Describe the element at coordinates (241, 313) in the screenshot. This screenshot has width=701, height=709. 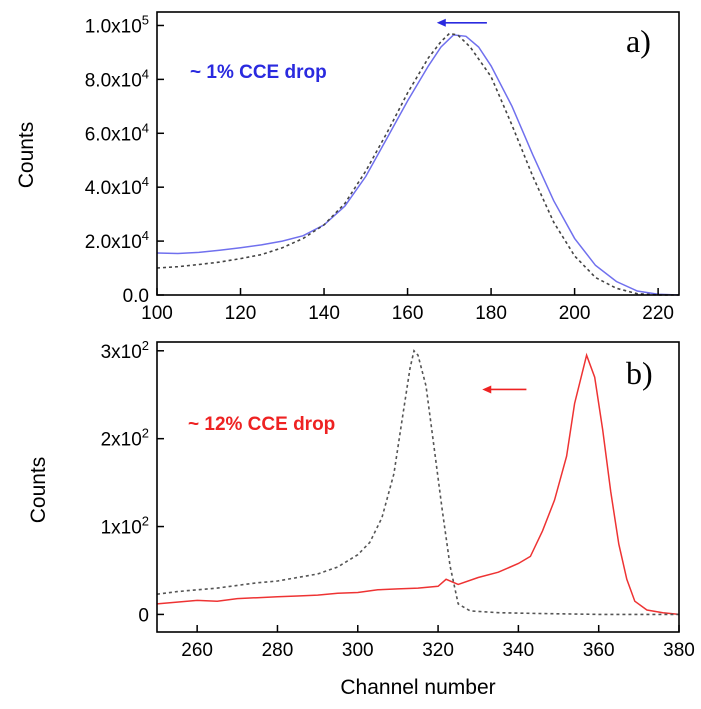
I see `panel-a-x-tick-label: 120` at that location.